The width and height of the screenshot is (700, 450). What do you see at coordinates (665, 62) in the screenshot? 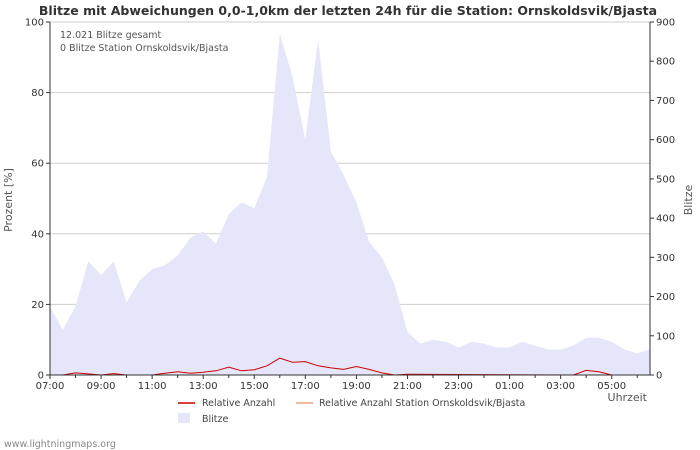
I see `tick-label-right: 800` at bounding box center [665, 62].